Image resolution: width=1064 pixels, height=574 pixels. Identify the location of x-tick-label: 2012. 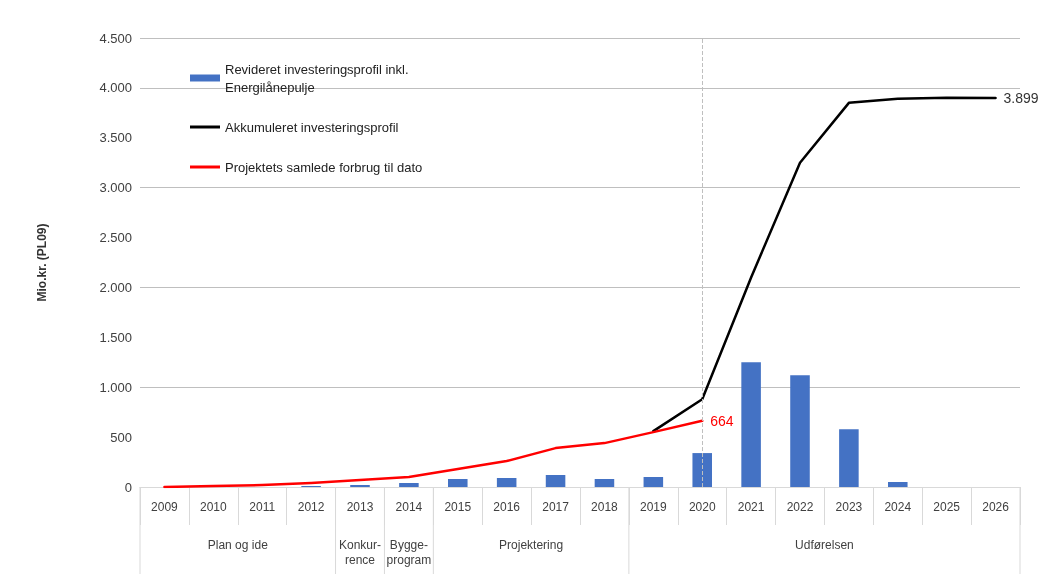
(311, 507).